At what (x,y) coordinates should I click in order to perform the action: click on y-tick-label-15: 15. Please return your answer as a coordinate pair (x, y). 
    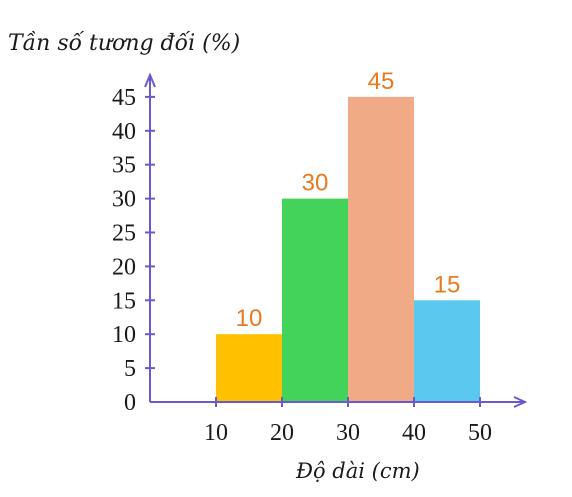
    Looking at the image, I should click on (124, 301).